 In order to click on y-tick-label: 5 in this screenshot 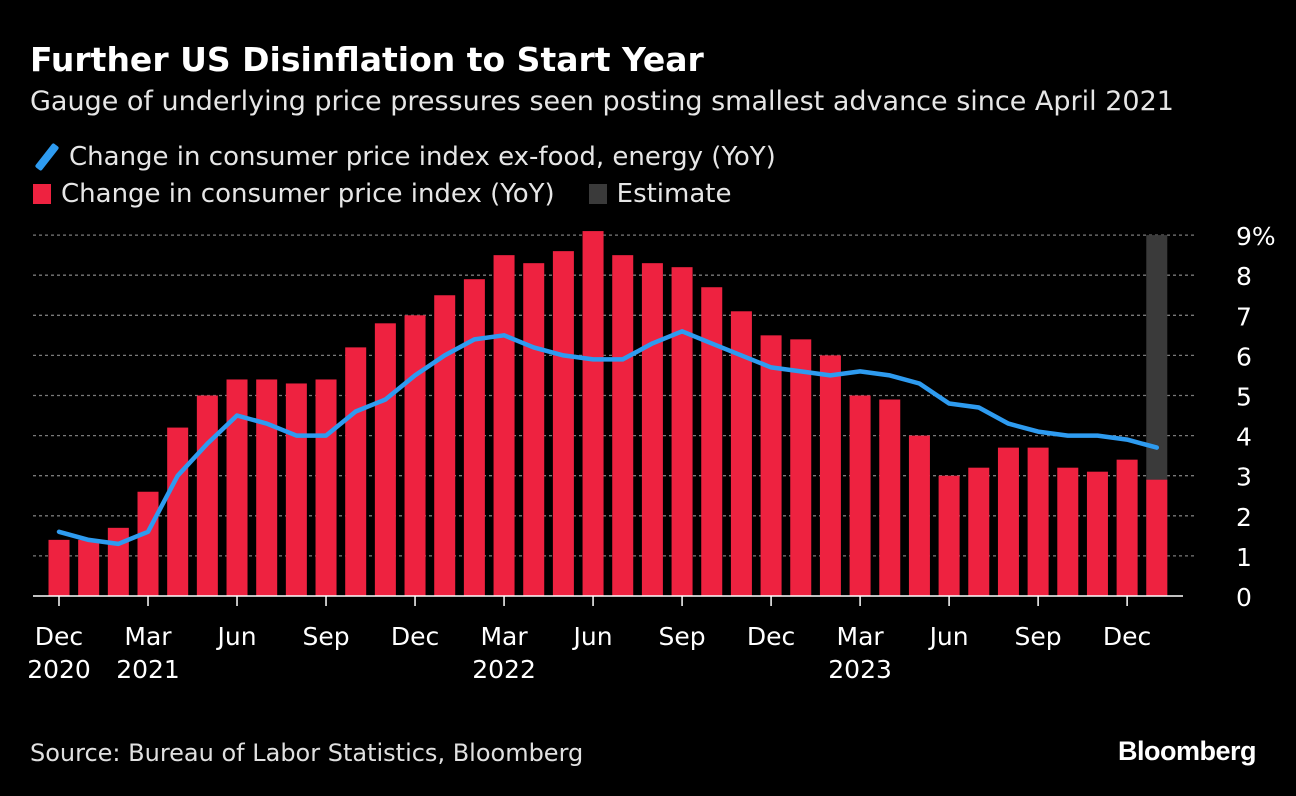, I will do `click(1244, 397)`.